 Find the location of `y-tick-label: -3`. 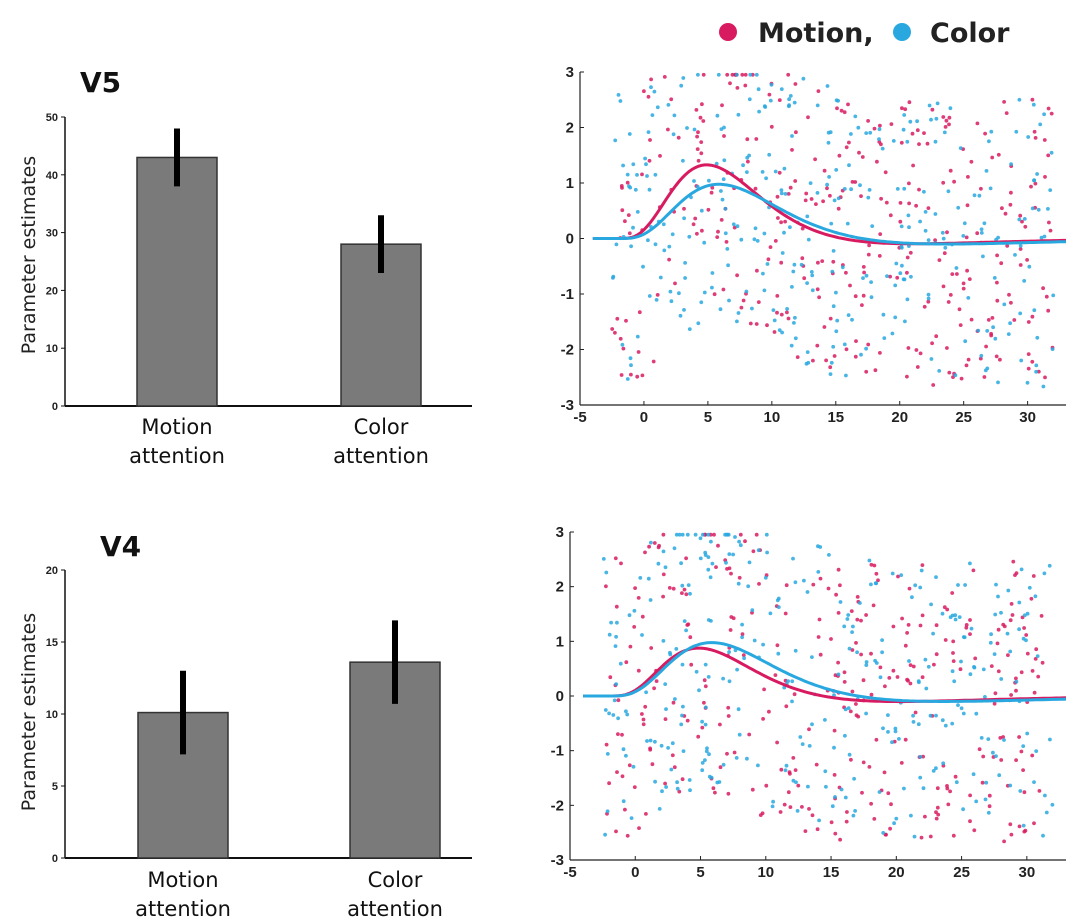

y-tick-label: -3 is located at coordinates (567, 405).